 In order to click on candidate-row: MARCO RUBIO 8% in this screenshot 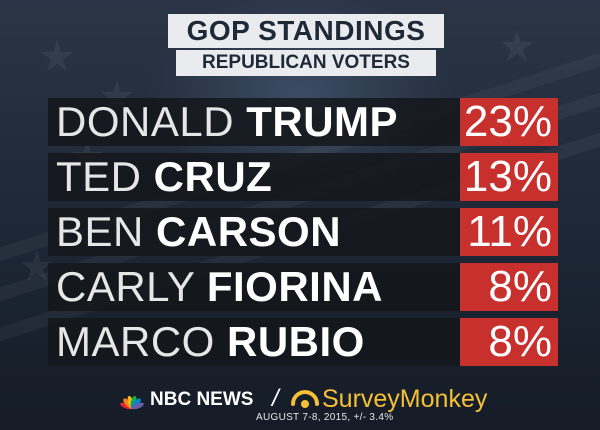, I will do `click(303, 342)`.